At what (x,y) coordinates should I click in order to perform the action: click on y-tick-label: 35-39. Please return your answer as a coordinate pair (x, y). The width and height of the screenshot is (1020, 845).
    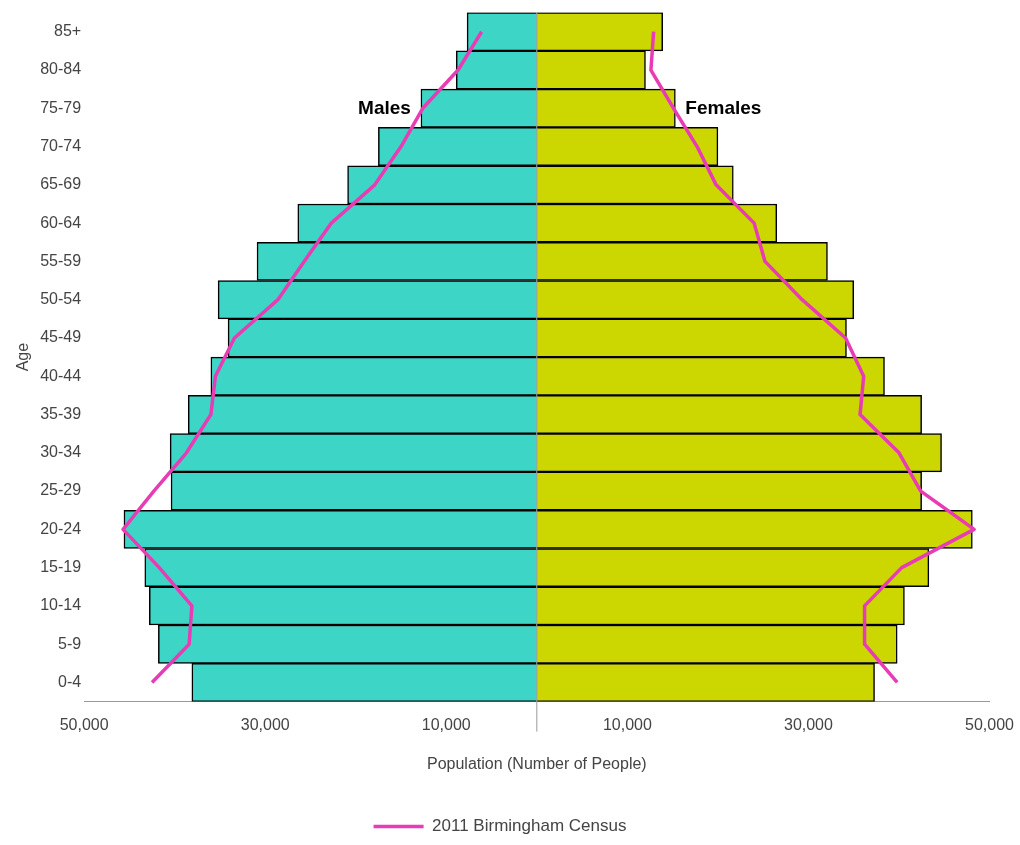
    Looking at the image, I should click on (61, 413).